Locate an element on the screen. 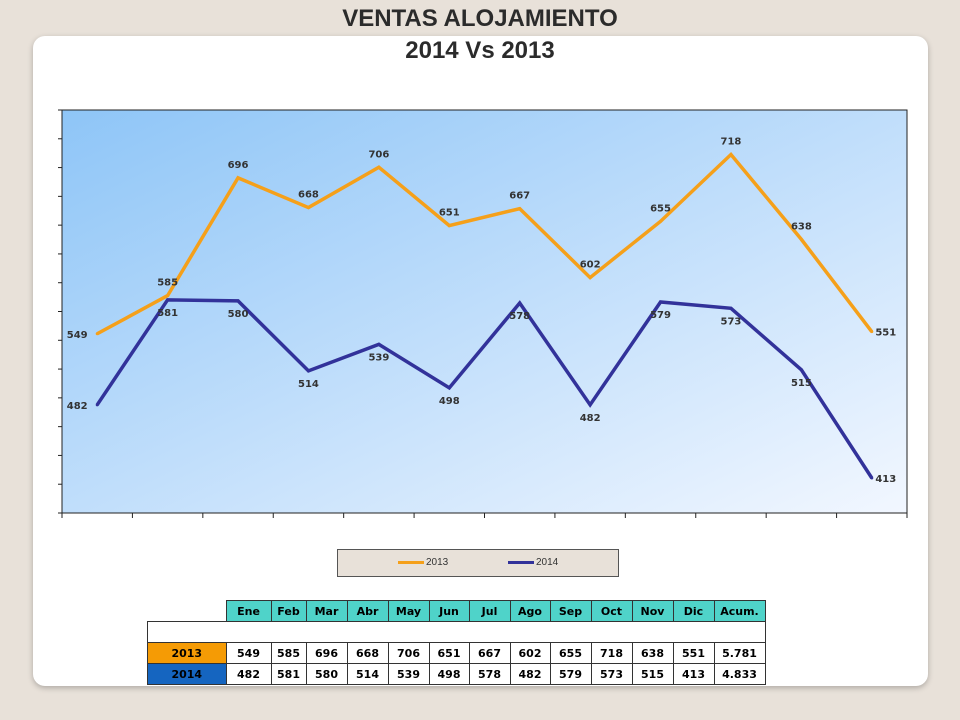 This screenshot has width=960, height=720. table-cell: 667 is located at coordinates (489, 653).